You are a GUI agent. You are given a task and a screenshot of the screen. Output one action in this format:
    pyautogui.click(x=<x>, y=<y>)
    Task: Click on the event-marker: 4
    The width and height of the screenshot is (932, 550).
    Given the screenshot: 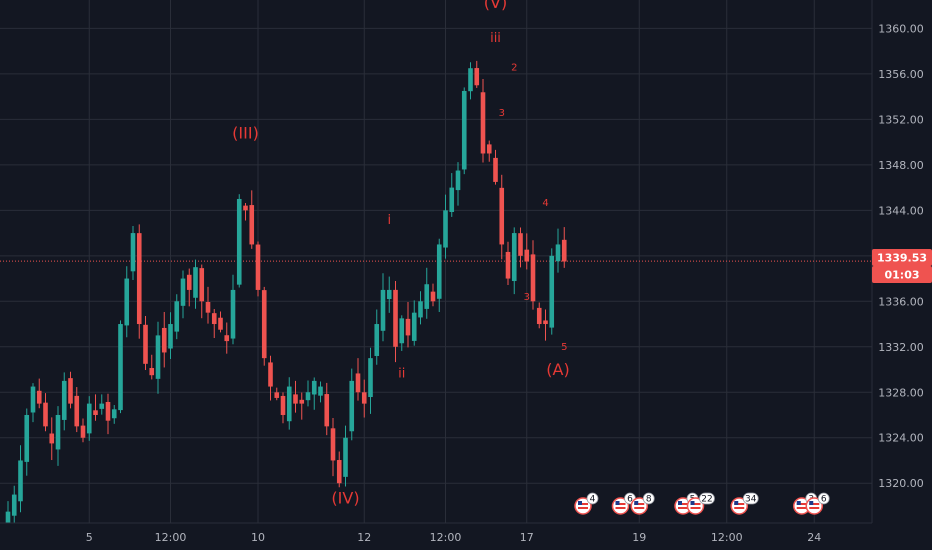 What is the action you would take?
    pyautogui.click(x=586, y=503)
    